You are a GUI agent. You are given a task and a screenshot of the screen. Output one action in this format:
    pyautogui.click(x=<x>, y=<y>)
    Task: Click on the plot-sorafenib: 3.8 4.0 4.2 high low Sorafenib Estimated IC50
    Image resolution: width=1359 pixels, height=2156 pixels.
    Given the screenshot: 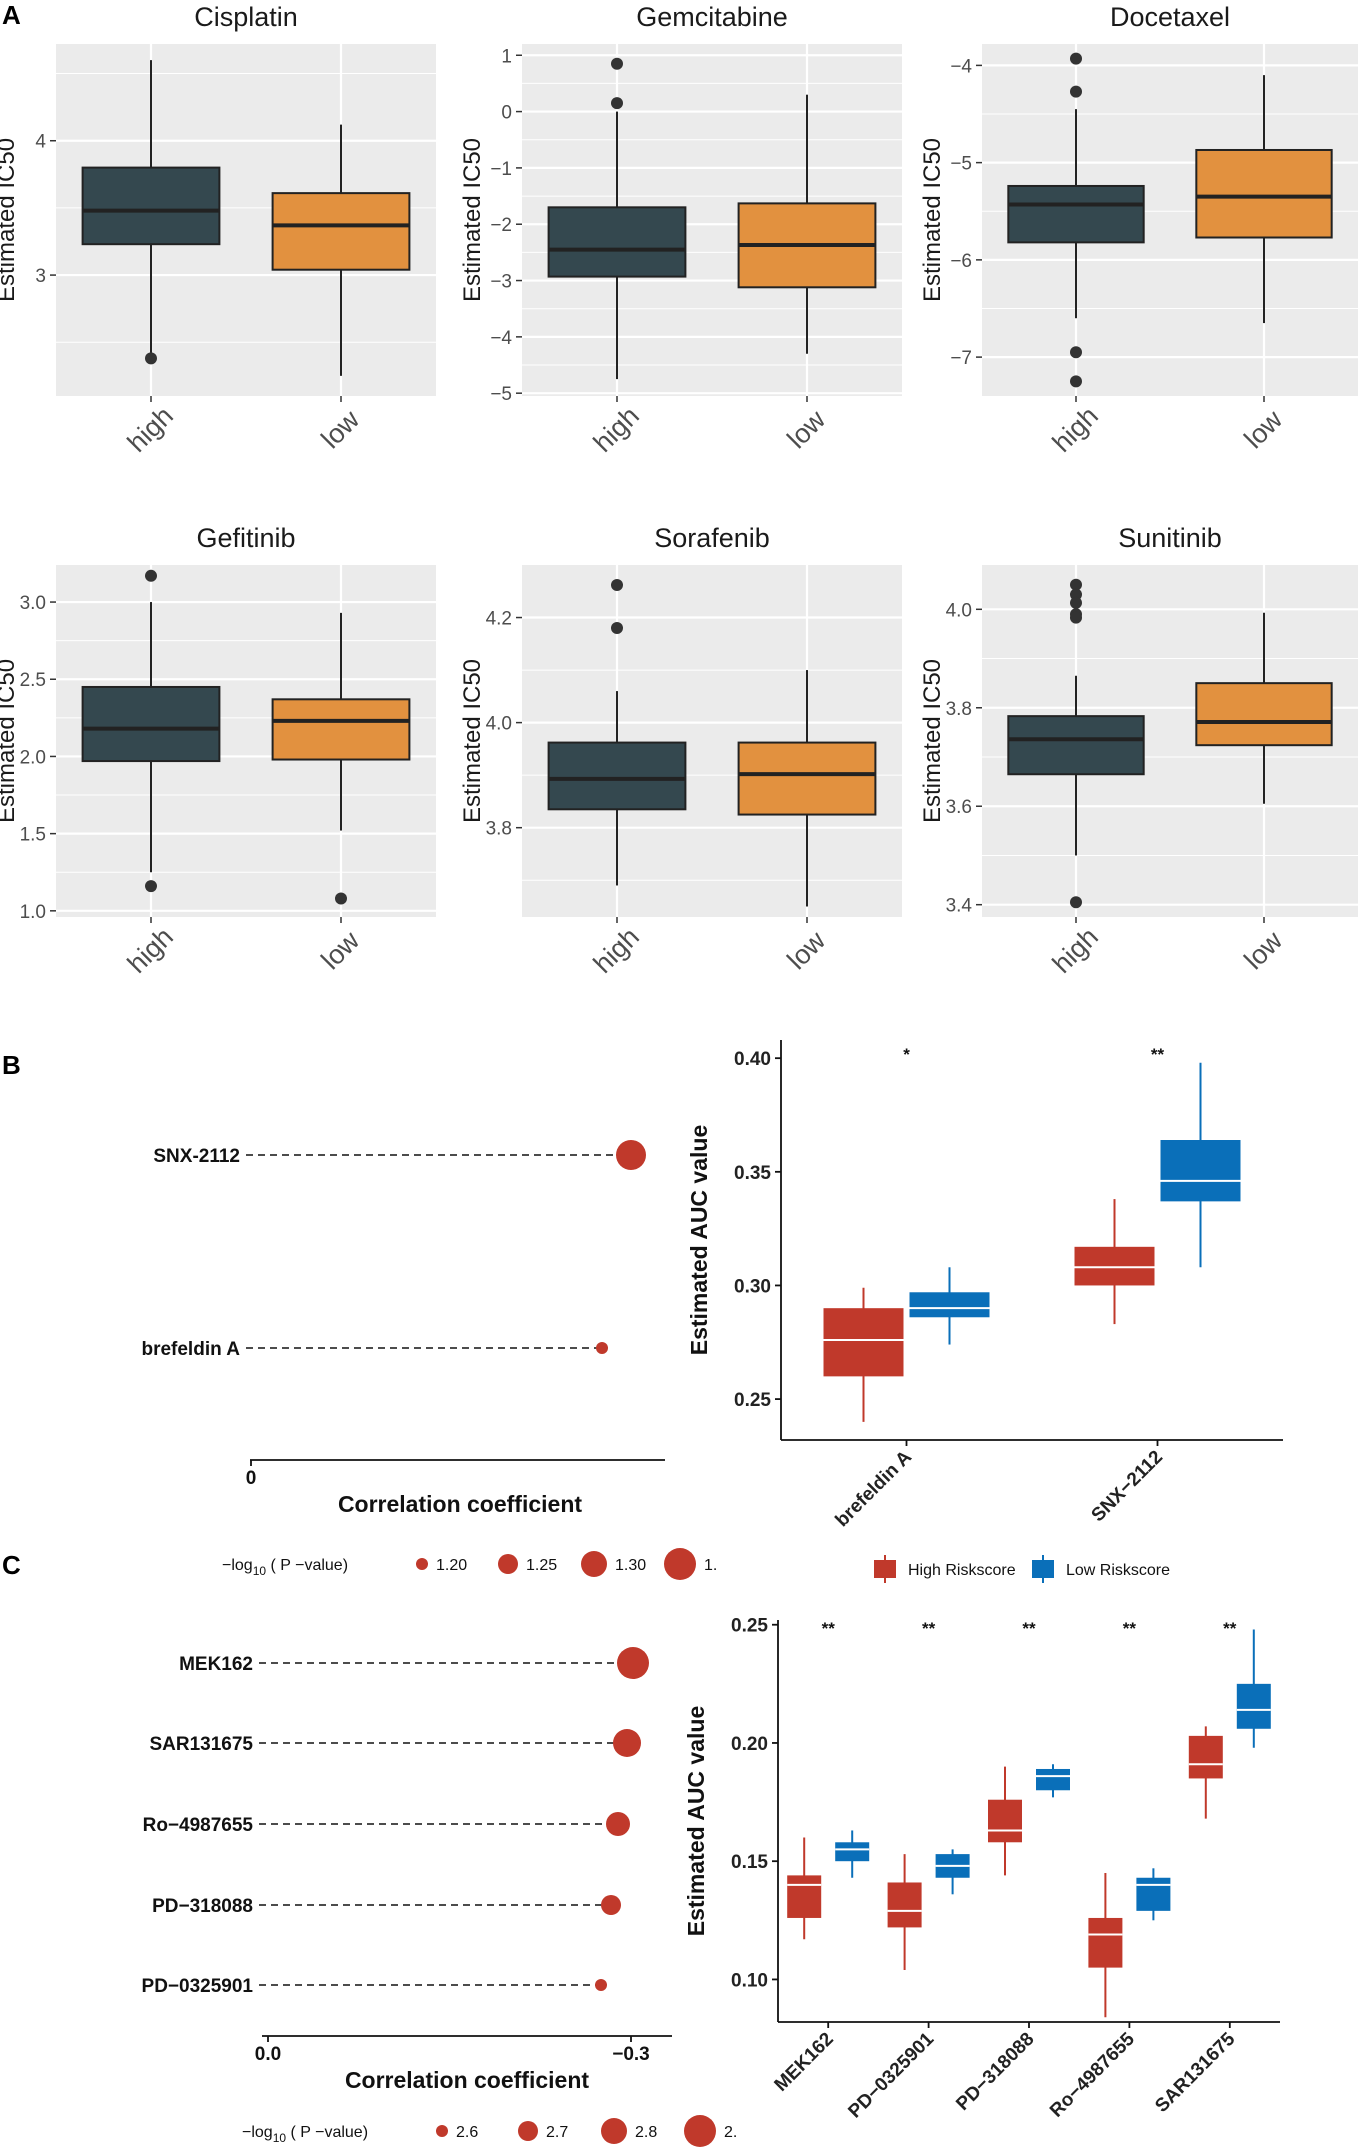 What is the action you would take?
    pyautogui.click(x=680, y=751)
    